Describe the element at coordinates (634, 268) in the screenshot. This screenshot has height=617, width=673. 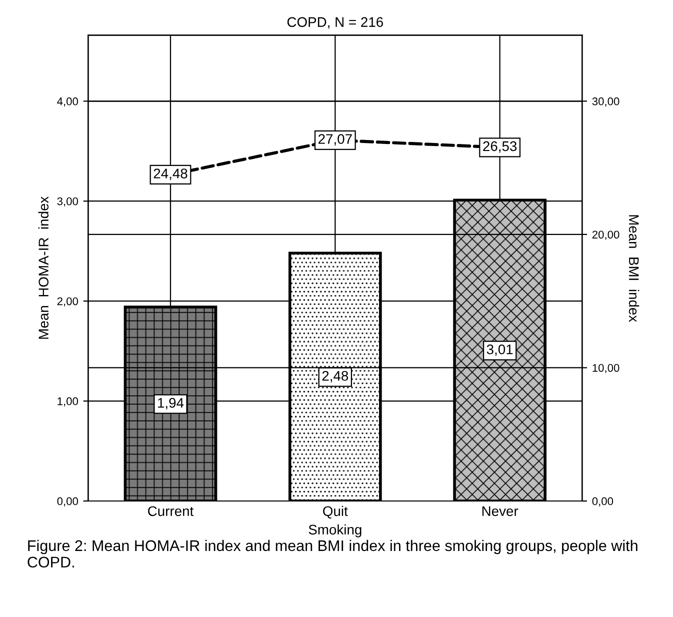
I see `y2-axis-title: Mean BMI index` at that location.